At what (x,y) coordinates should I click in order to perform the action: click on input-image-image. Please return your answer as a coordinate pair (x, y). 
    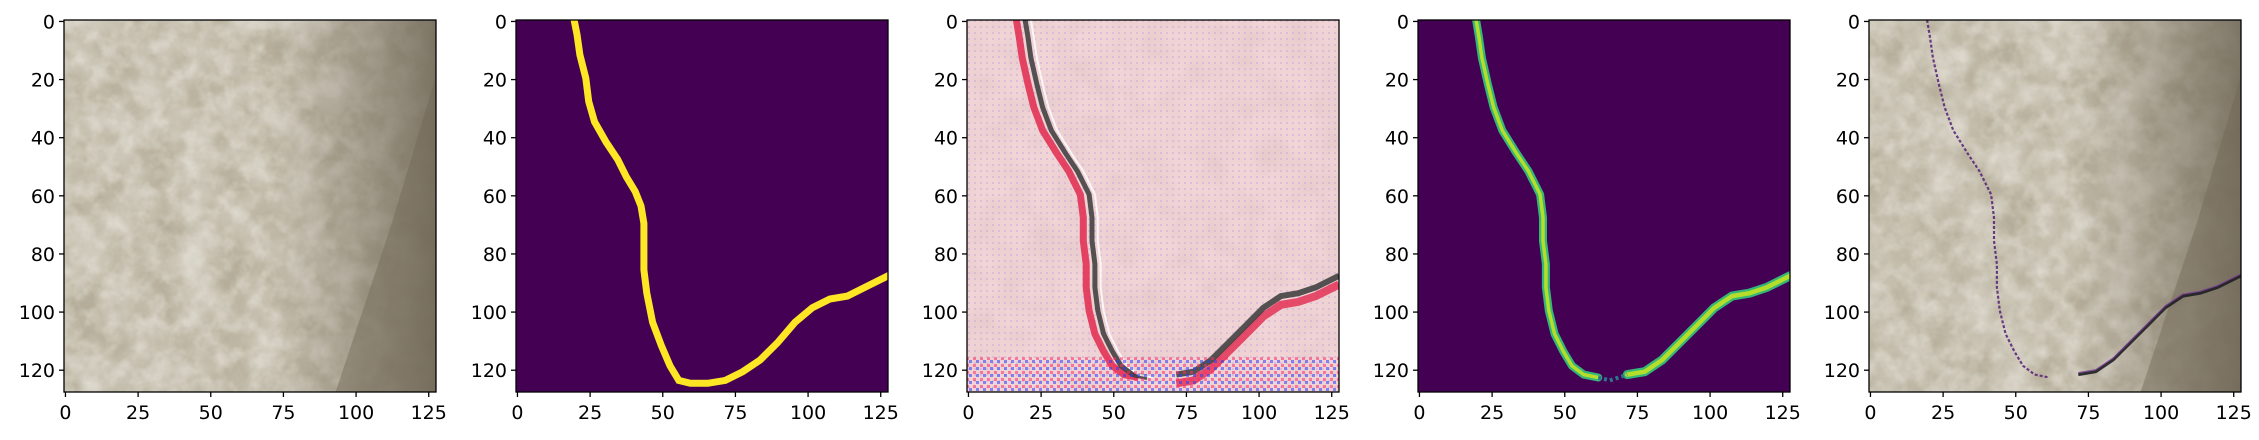
    Looking at the image, I should click on (250, 206).